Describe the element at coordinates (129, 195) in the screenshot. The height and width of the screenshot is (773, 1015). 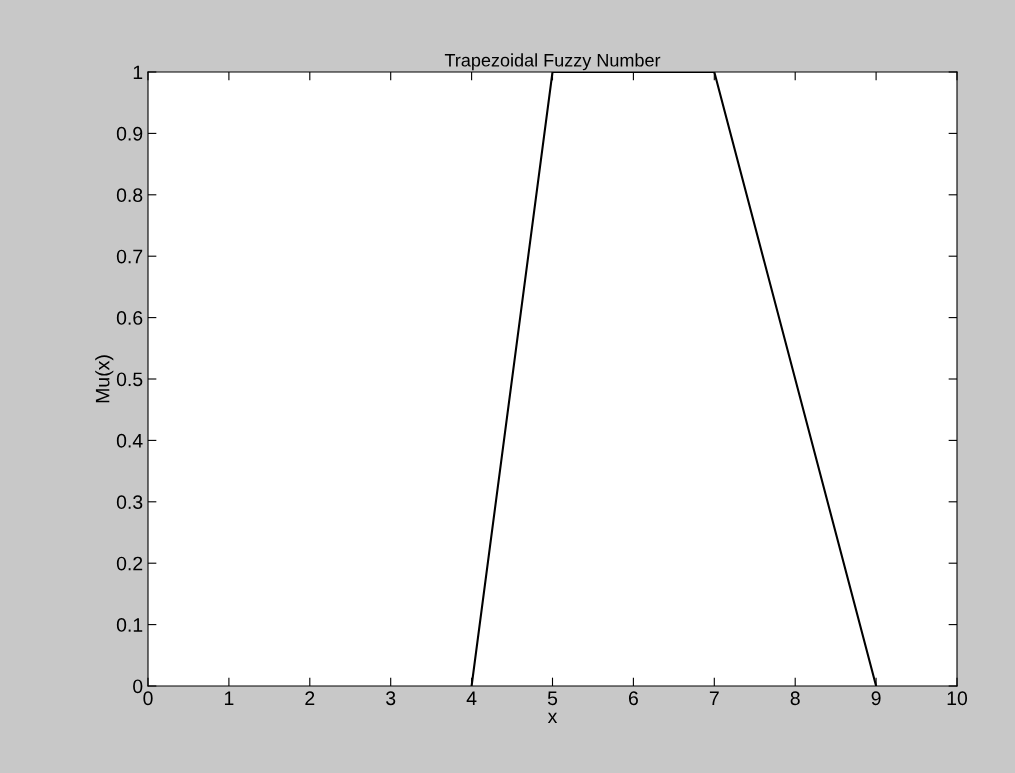
I see `y-tick-label: 0.8` at that location.